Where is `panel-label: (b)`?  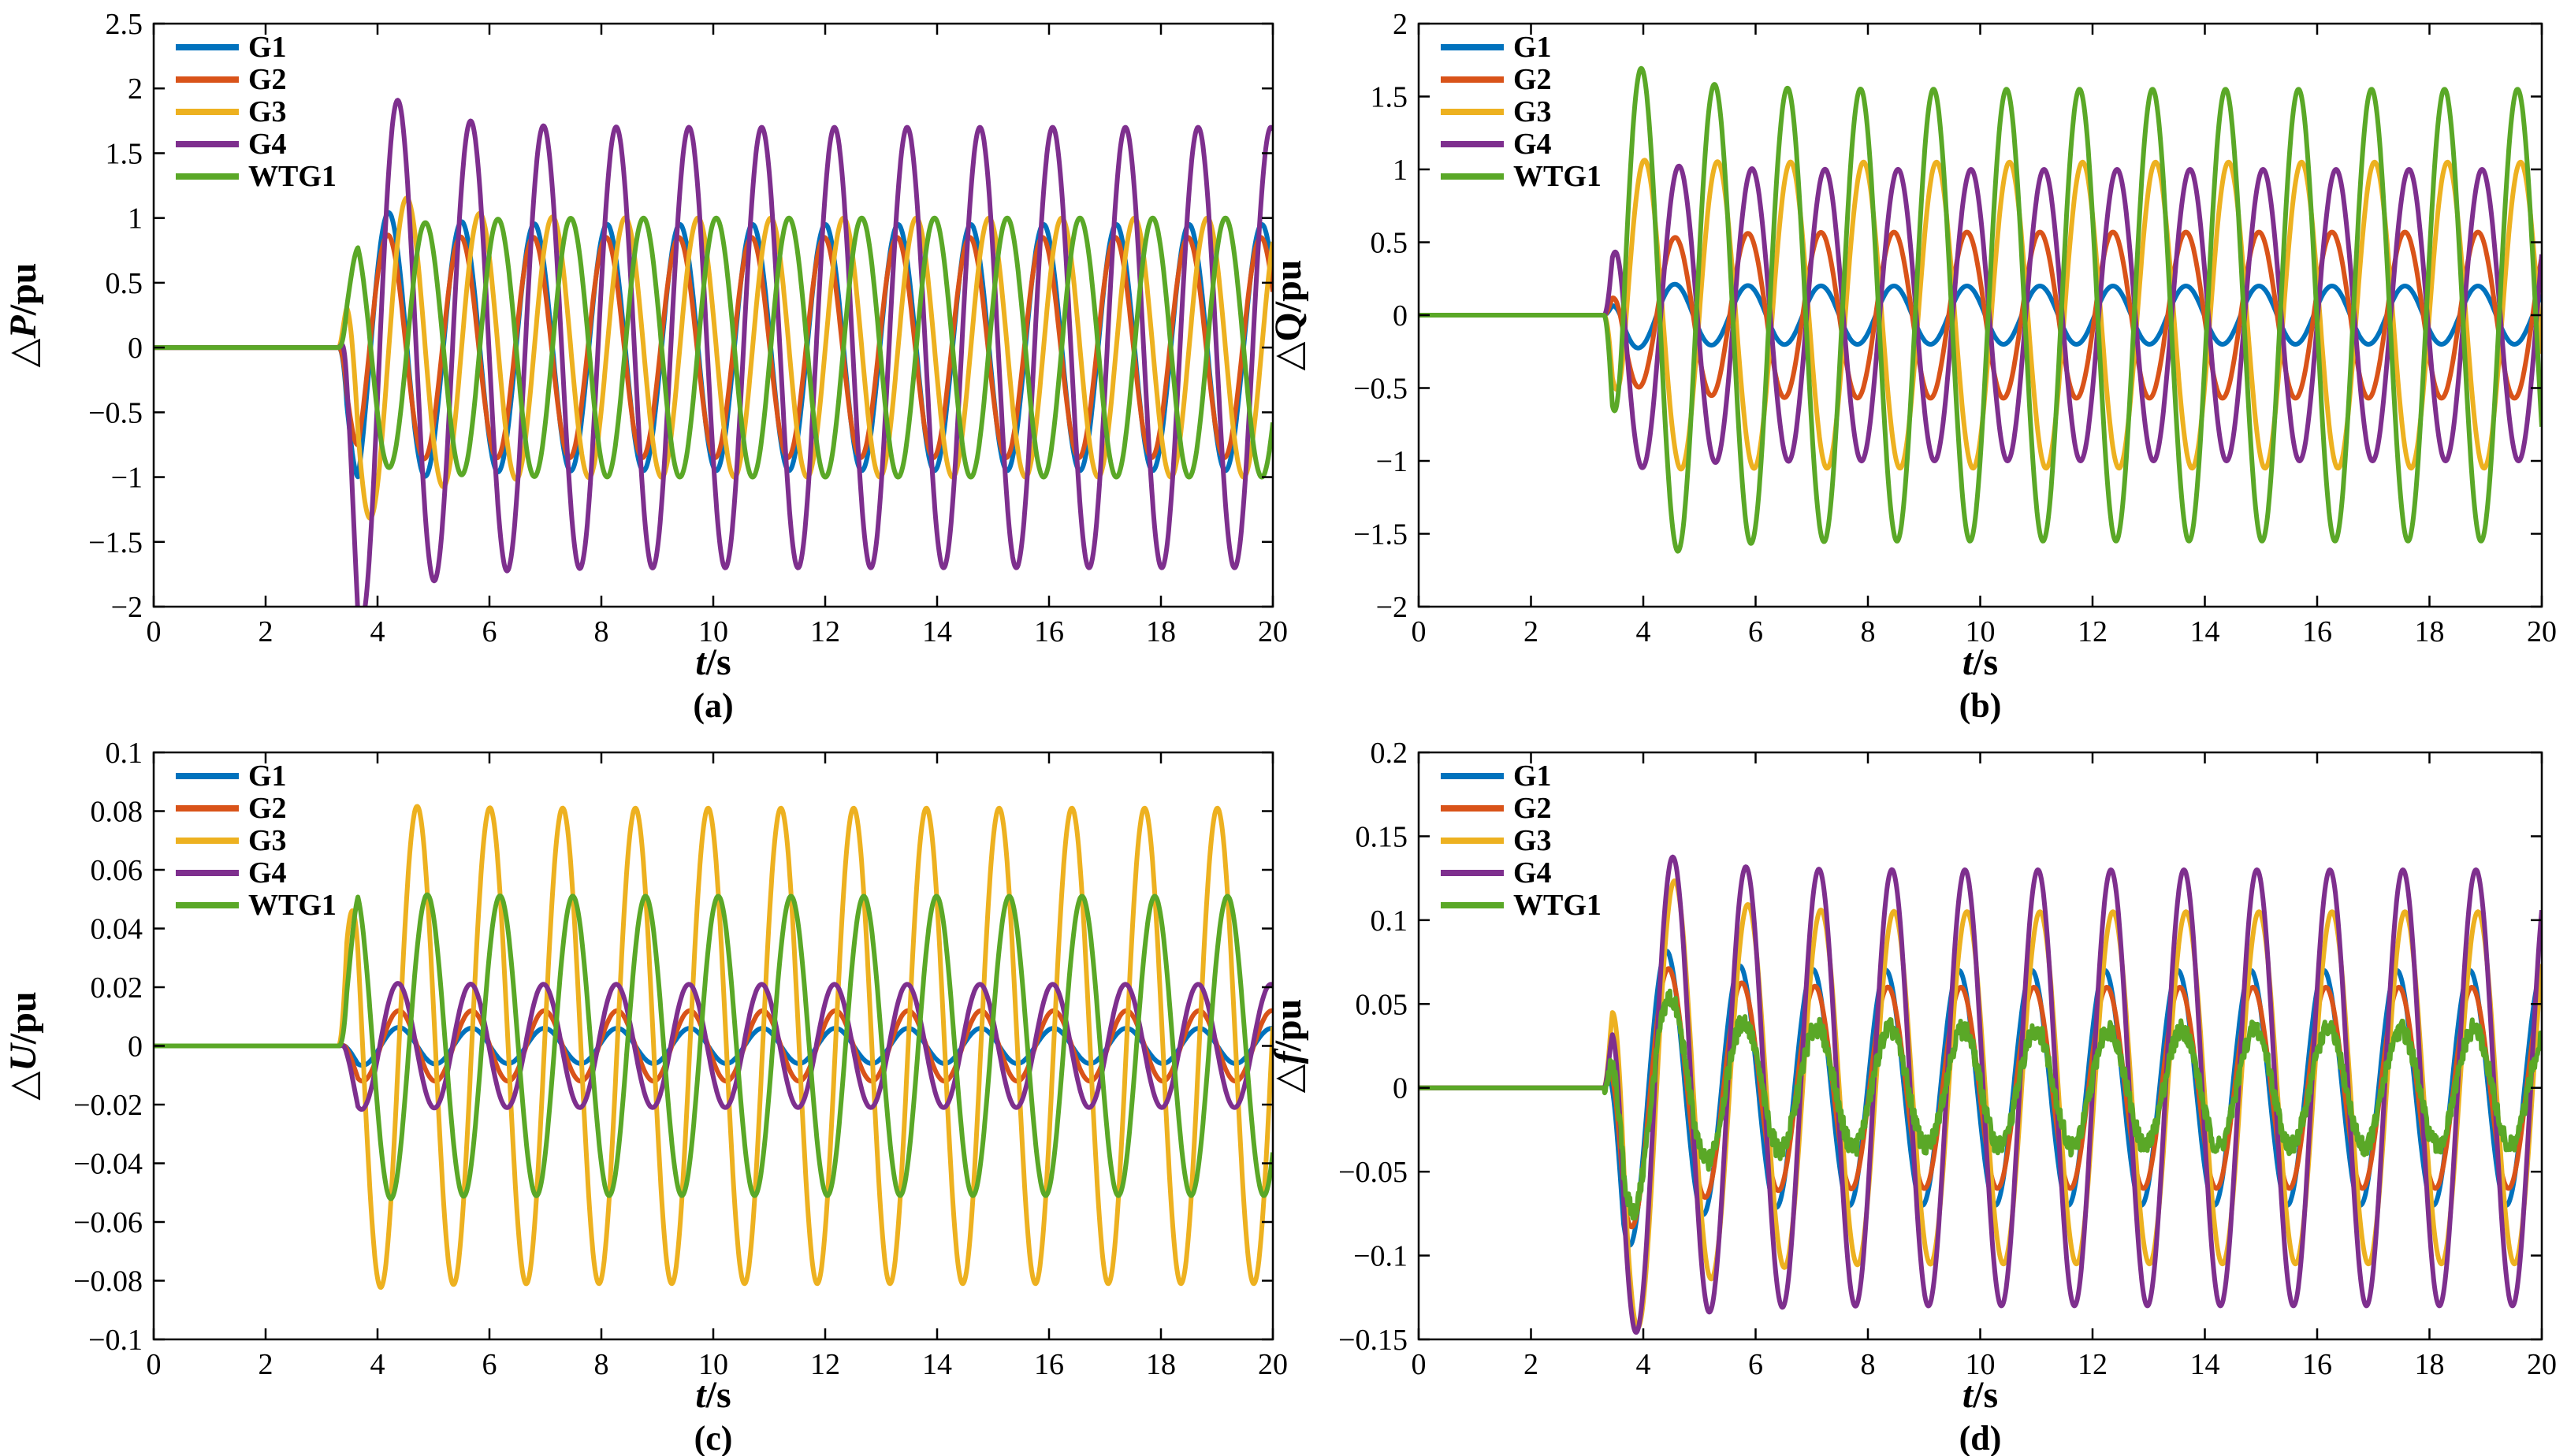
panel-label: (b) is located at coordinates (1980, 705).